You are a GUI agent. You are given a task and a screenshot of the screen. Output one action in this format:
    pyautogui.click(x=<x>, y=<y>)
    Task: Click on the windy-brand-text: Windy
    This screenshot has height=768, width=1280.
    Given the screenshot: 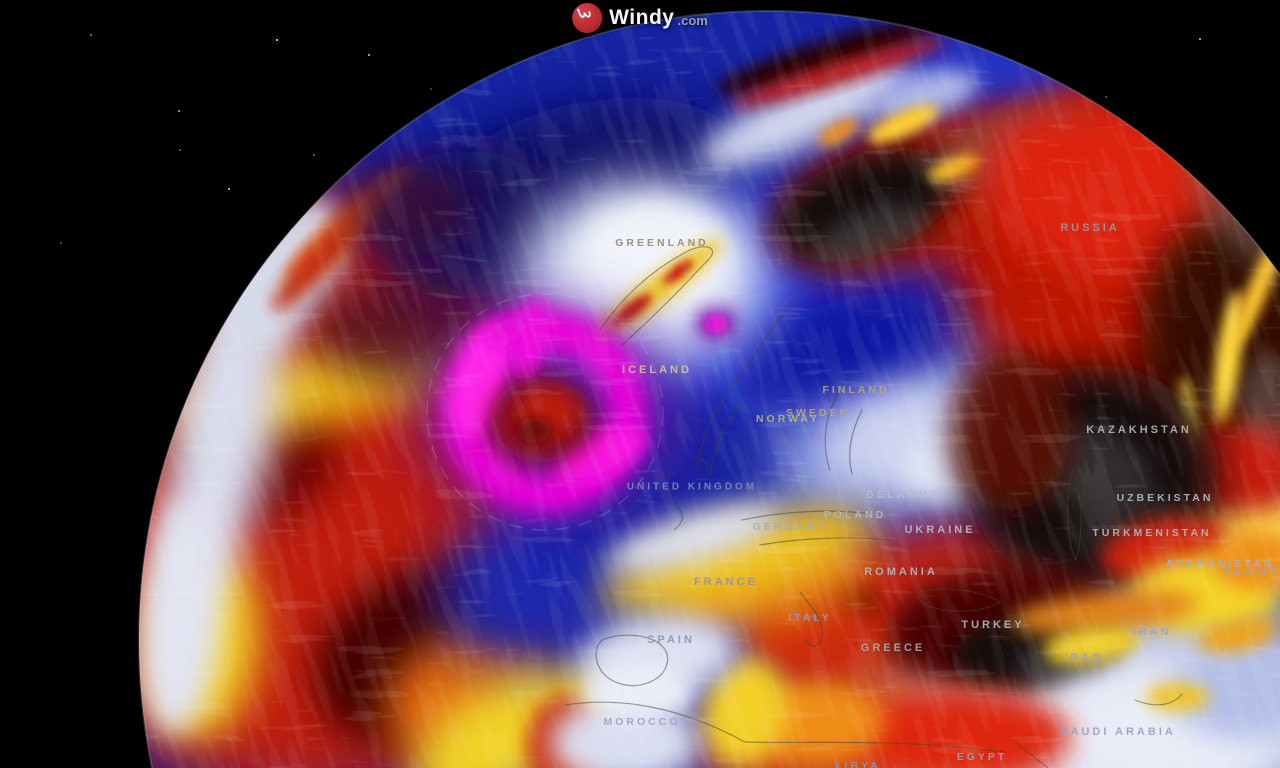 What is the action you would take?
    pyautogui.click(x=642, y=17)
    